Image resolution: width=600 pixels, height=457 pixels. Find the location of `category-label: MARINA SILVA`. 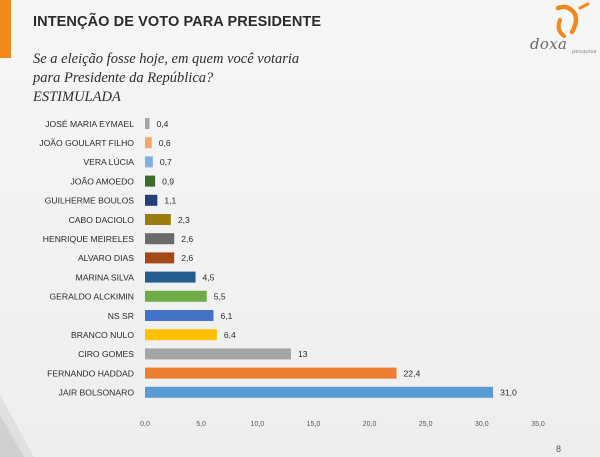

category-label: MARINA SILVA is located at coordinates (105, 277).